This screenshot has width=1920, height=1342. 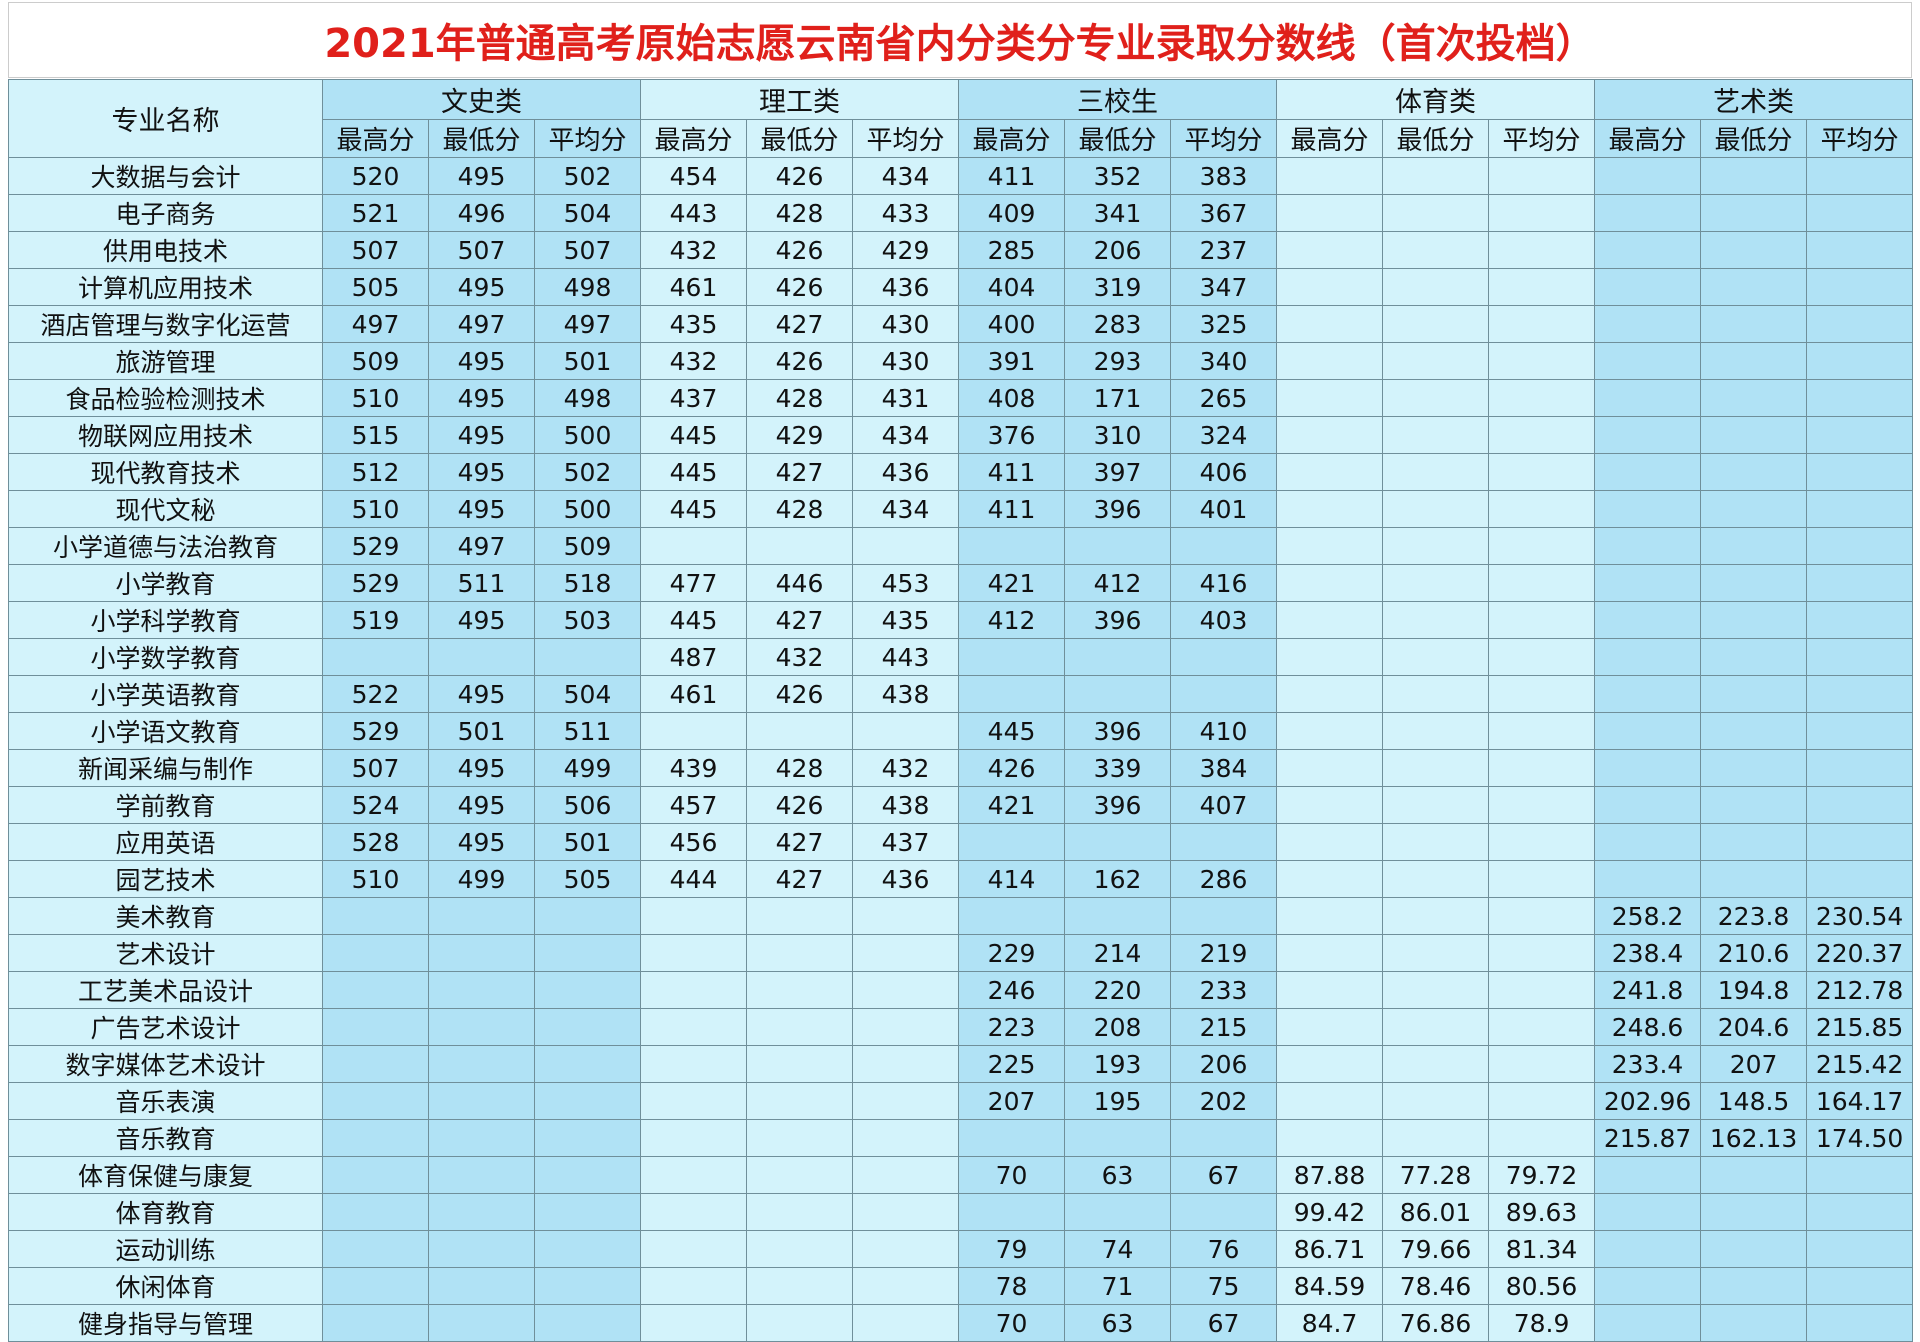 What do you see at coordinates (587, 583) in the screenshot?
I see `score-cell: 518` at bounding box center [587, 583].